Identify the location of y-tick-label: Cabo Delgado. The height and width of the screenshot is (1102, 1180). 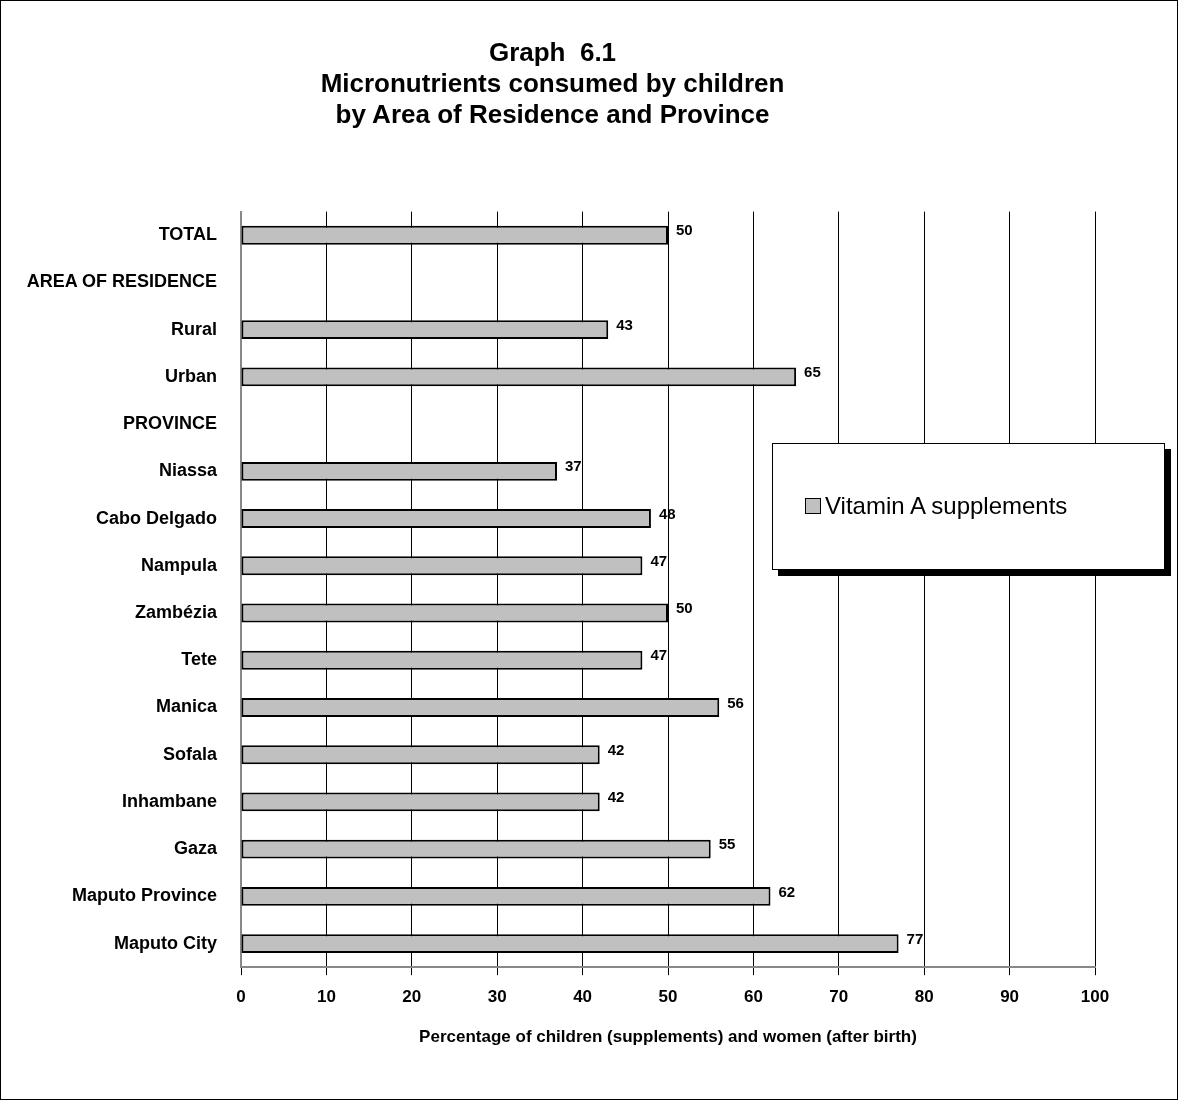
(157, 517).